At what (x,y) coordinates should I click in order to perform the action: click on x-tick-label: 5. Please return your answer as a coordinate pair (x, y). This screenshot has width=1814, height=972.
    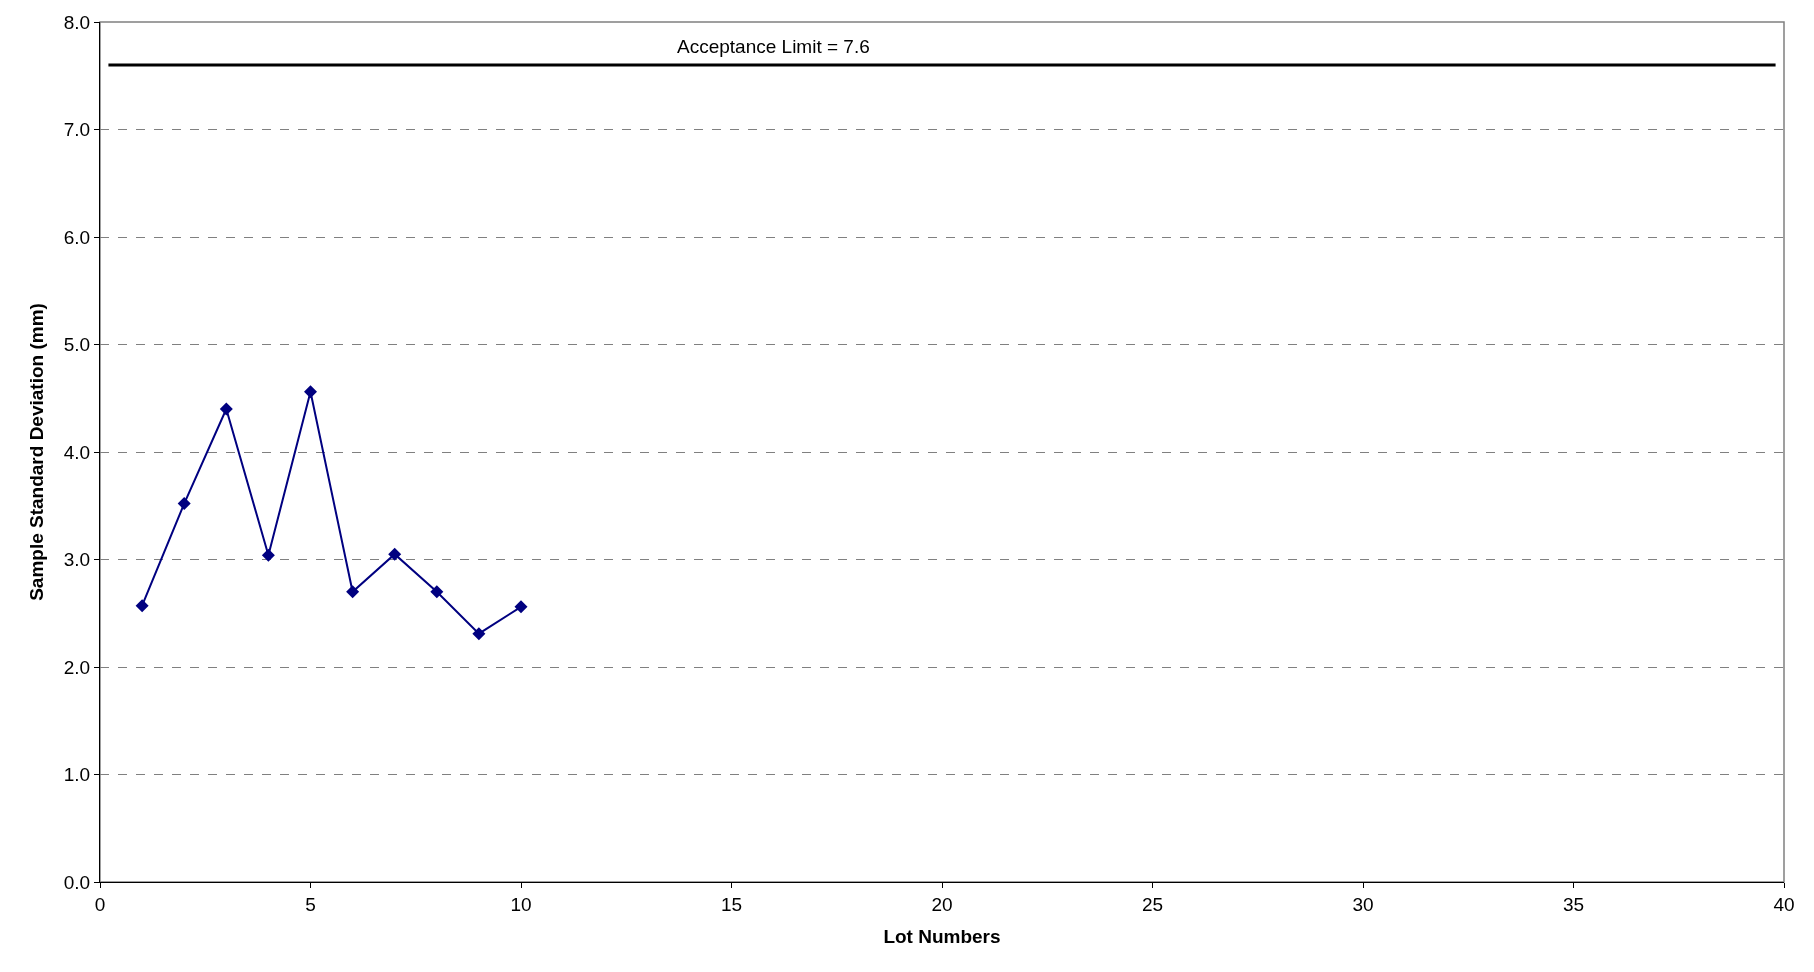
    Looking at the image, I should click on (310, 904).